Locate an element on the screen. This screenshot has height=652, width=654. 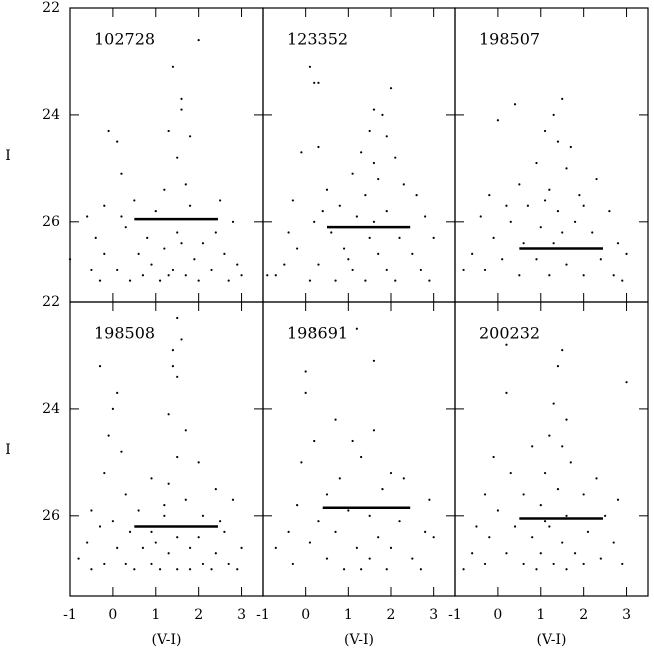
panel-frame is located at coordinates (551, 449).